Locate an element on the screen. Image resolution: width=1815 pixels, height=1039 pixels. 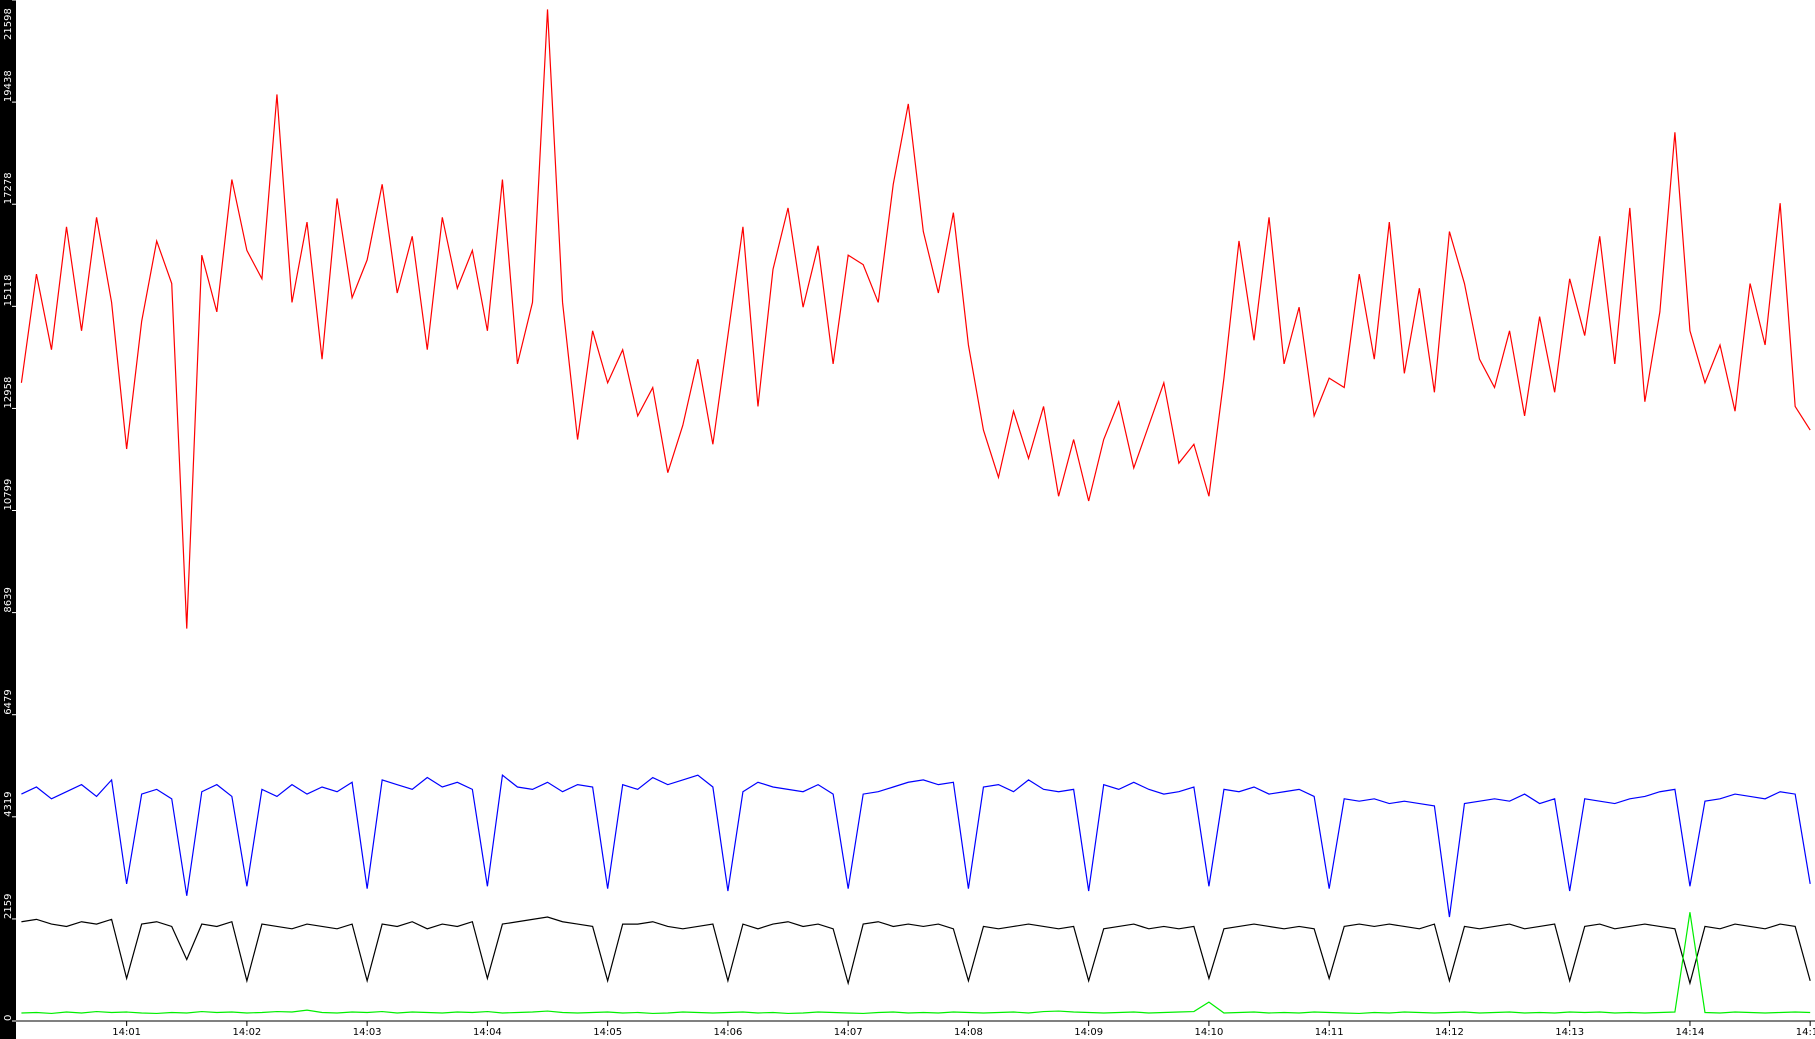
y-tick-label: 10799 is located at coordinates (8, 495).